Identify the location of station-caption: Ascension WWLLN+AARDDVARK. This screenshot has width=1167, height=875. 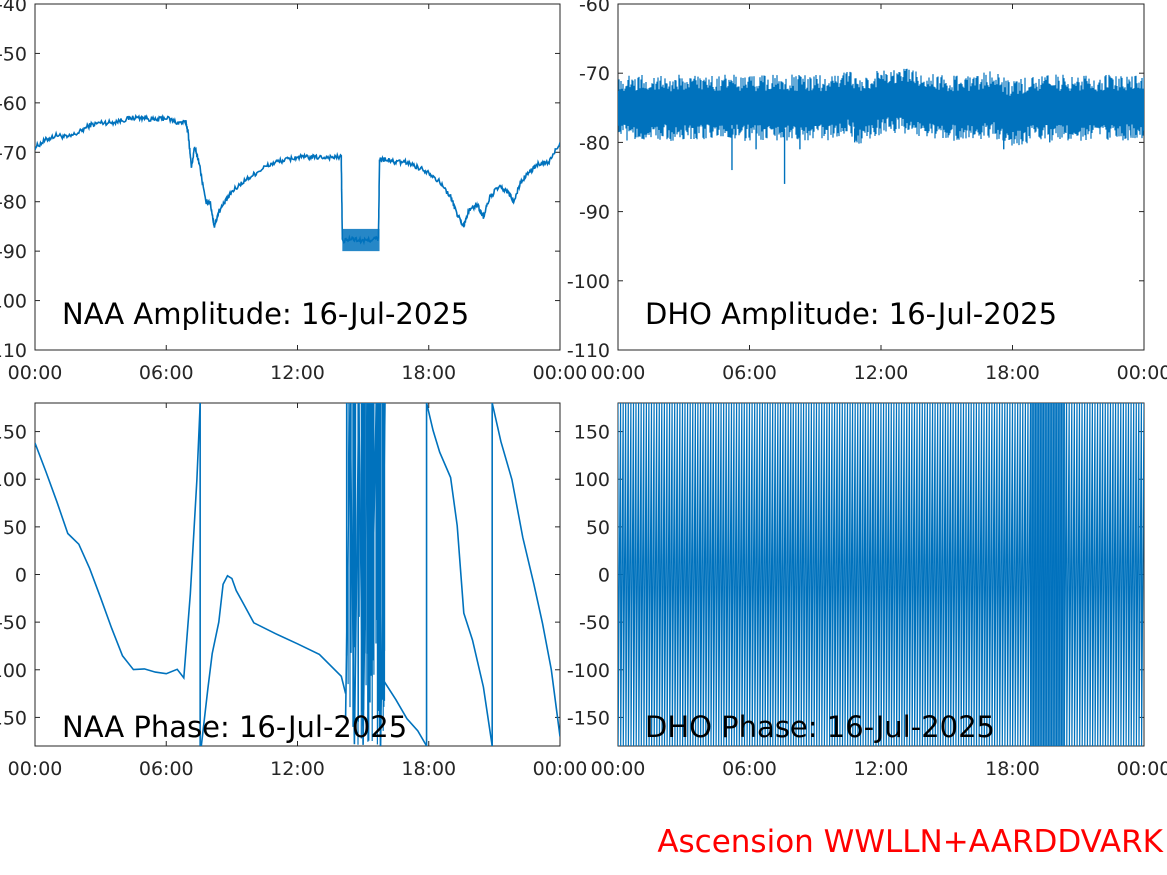
(910, 842).